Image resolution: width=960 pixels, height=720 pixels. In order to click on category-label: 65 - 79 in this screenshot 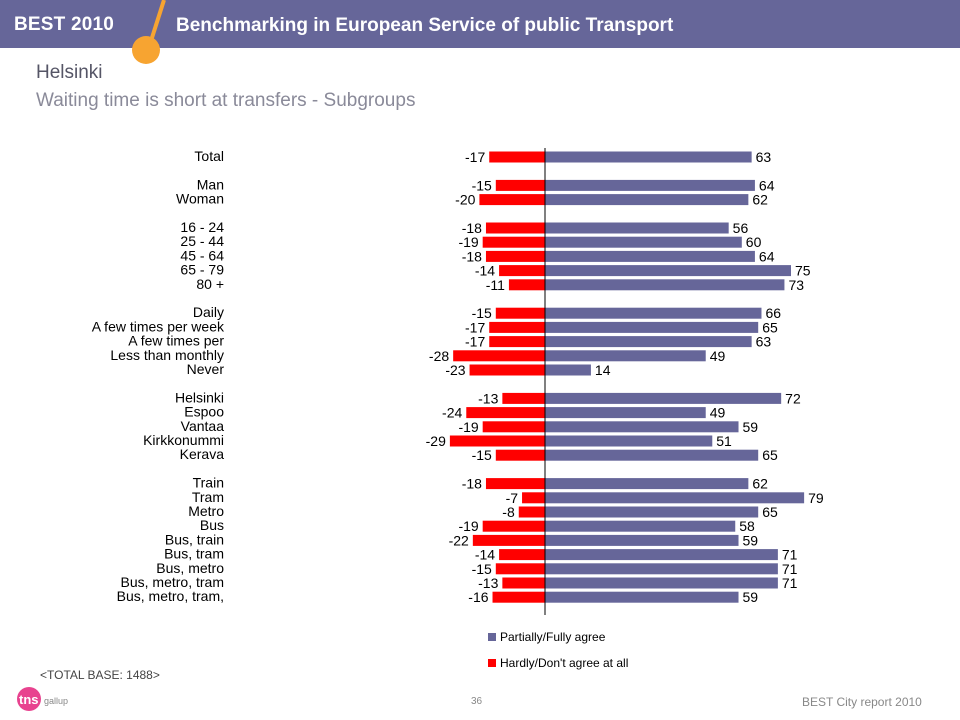, I will do `click(202, 270)`.